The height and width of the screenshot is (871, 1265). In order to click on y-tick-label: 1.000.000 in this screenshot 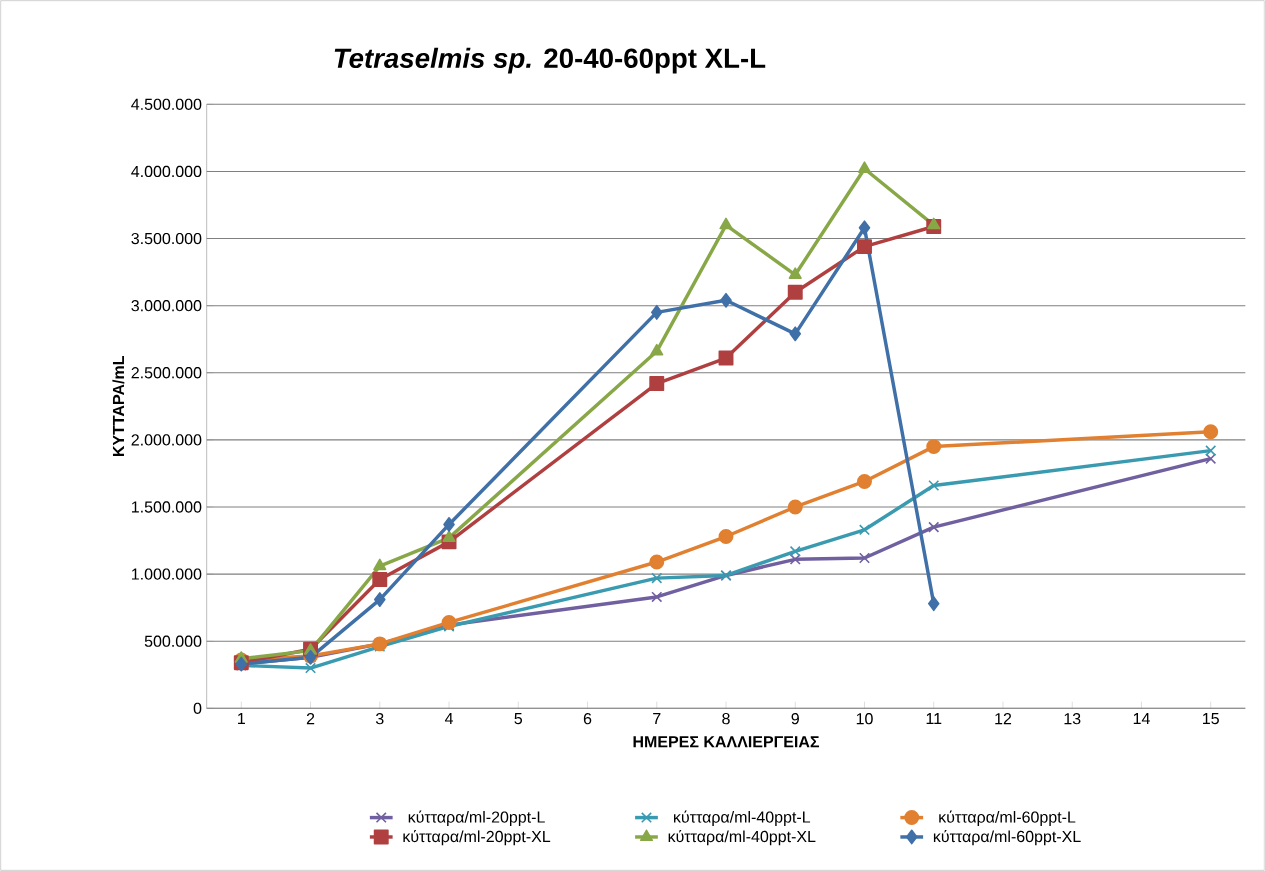, I will do `click(167, 574)`.